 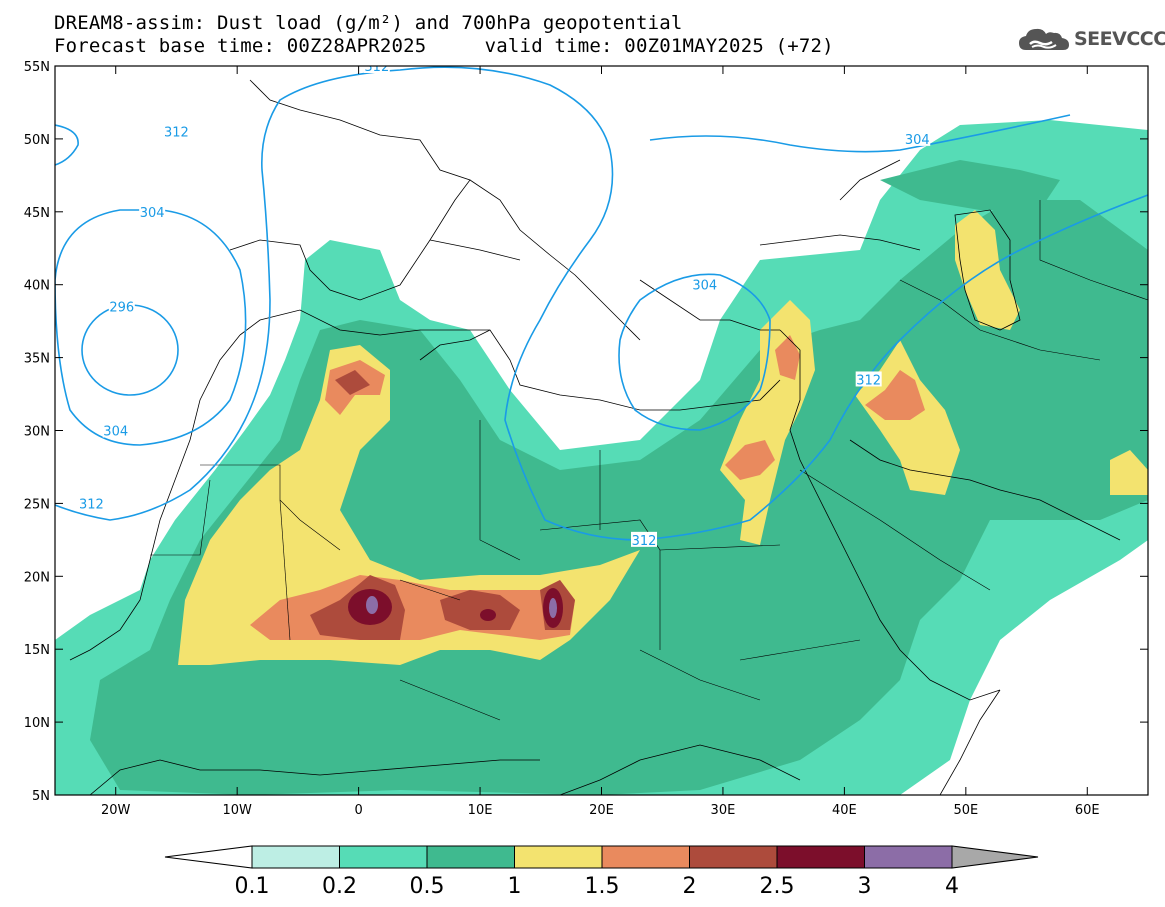 What do you see at coordinates (515, 886) in the screenshot?
I see `colorbar-level-label: 1` at bounding box center [515, 886].